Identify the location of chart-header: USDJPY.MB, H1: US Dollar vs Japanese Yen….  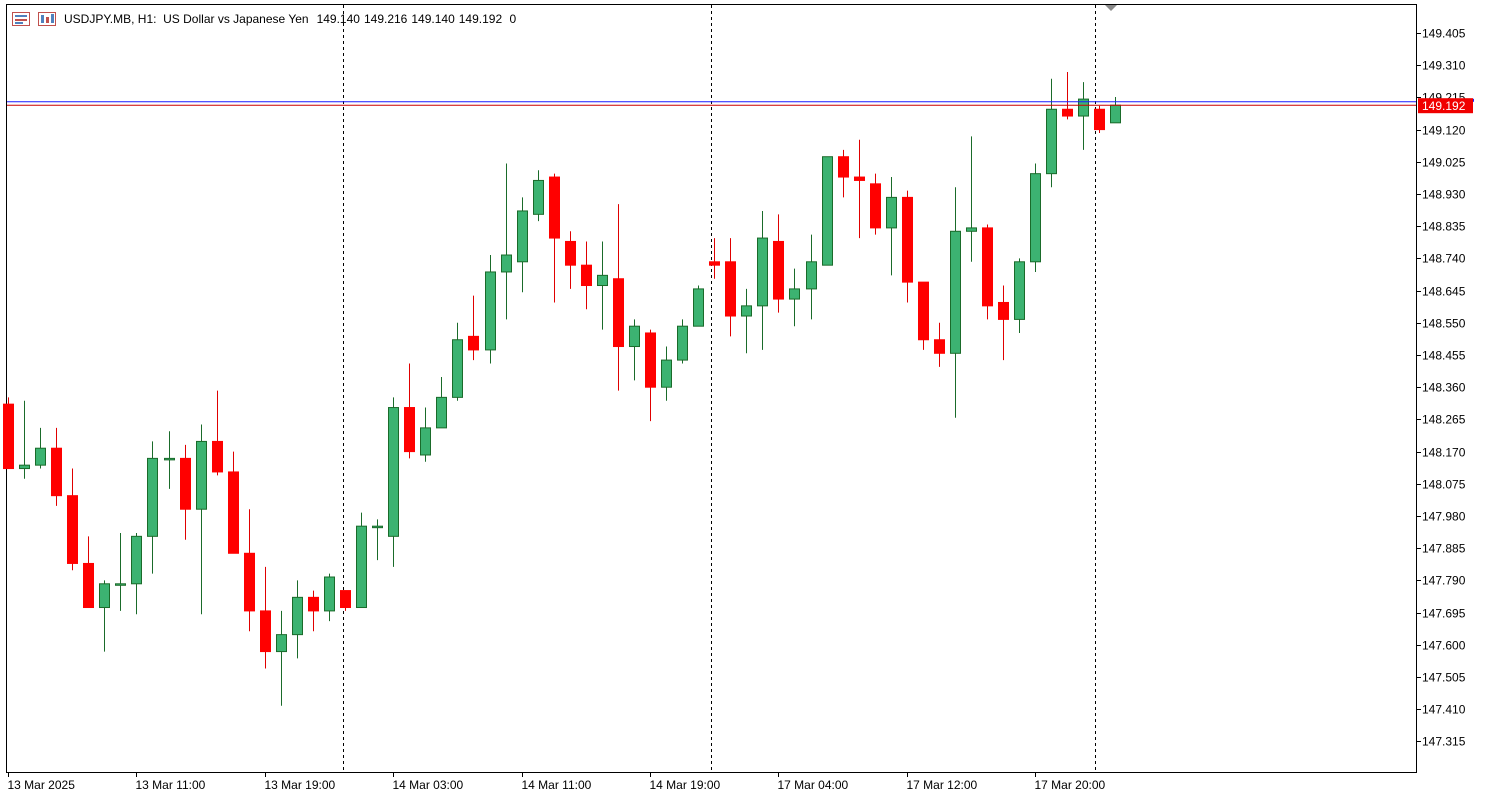
(266, 19).